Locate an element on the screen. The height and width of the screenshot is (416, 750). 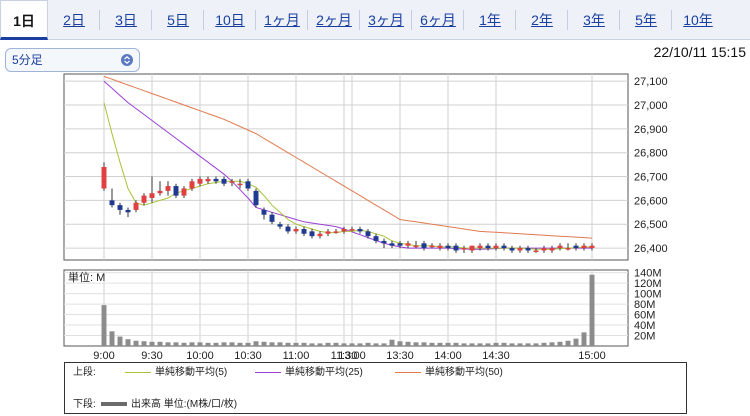
price-tick-label: 26,700 is located at coordinates (651, 178).